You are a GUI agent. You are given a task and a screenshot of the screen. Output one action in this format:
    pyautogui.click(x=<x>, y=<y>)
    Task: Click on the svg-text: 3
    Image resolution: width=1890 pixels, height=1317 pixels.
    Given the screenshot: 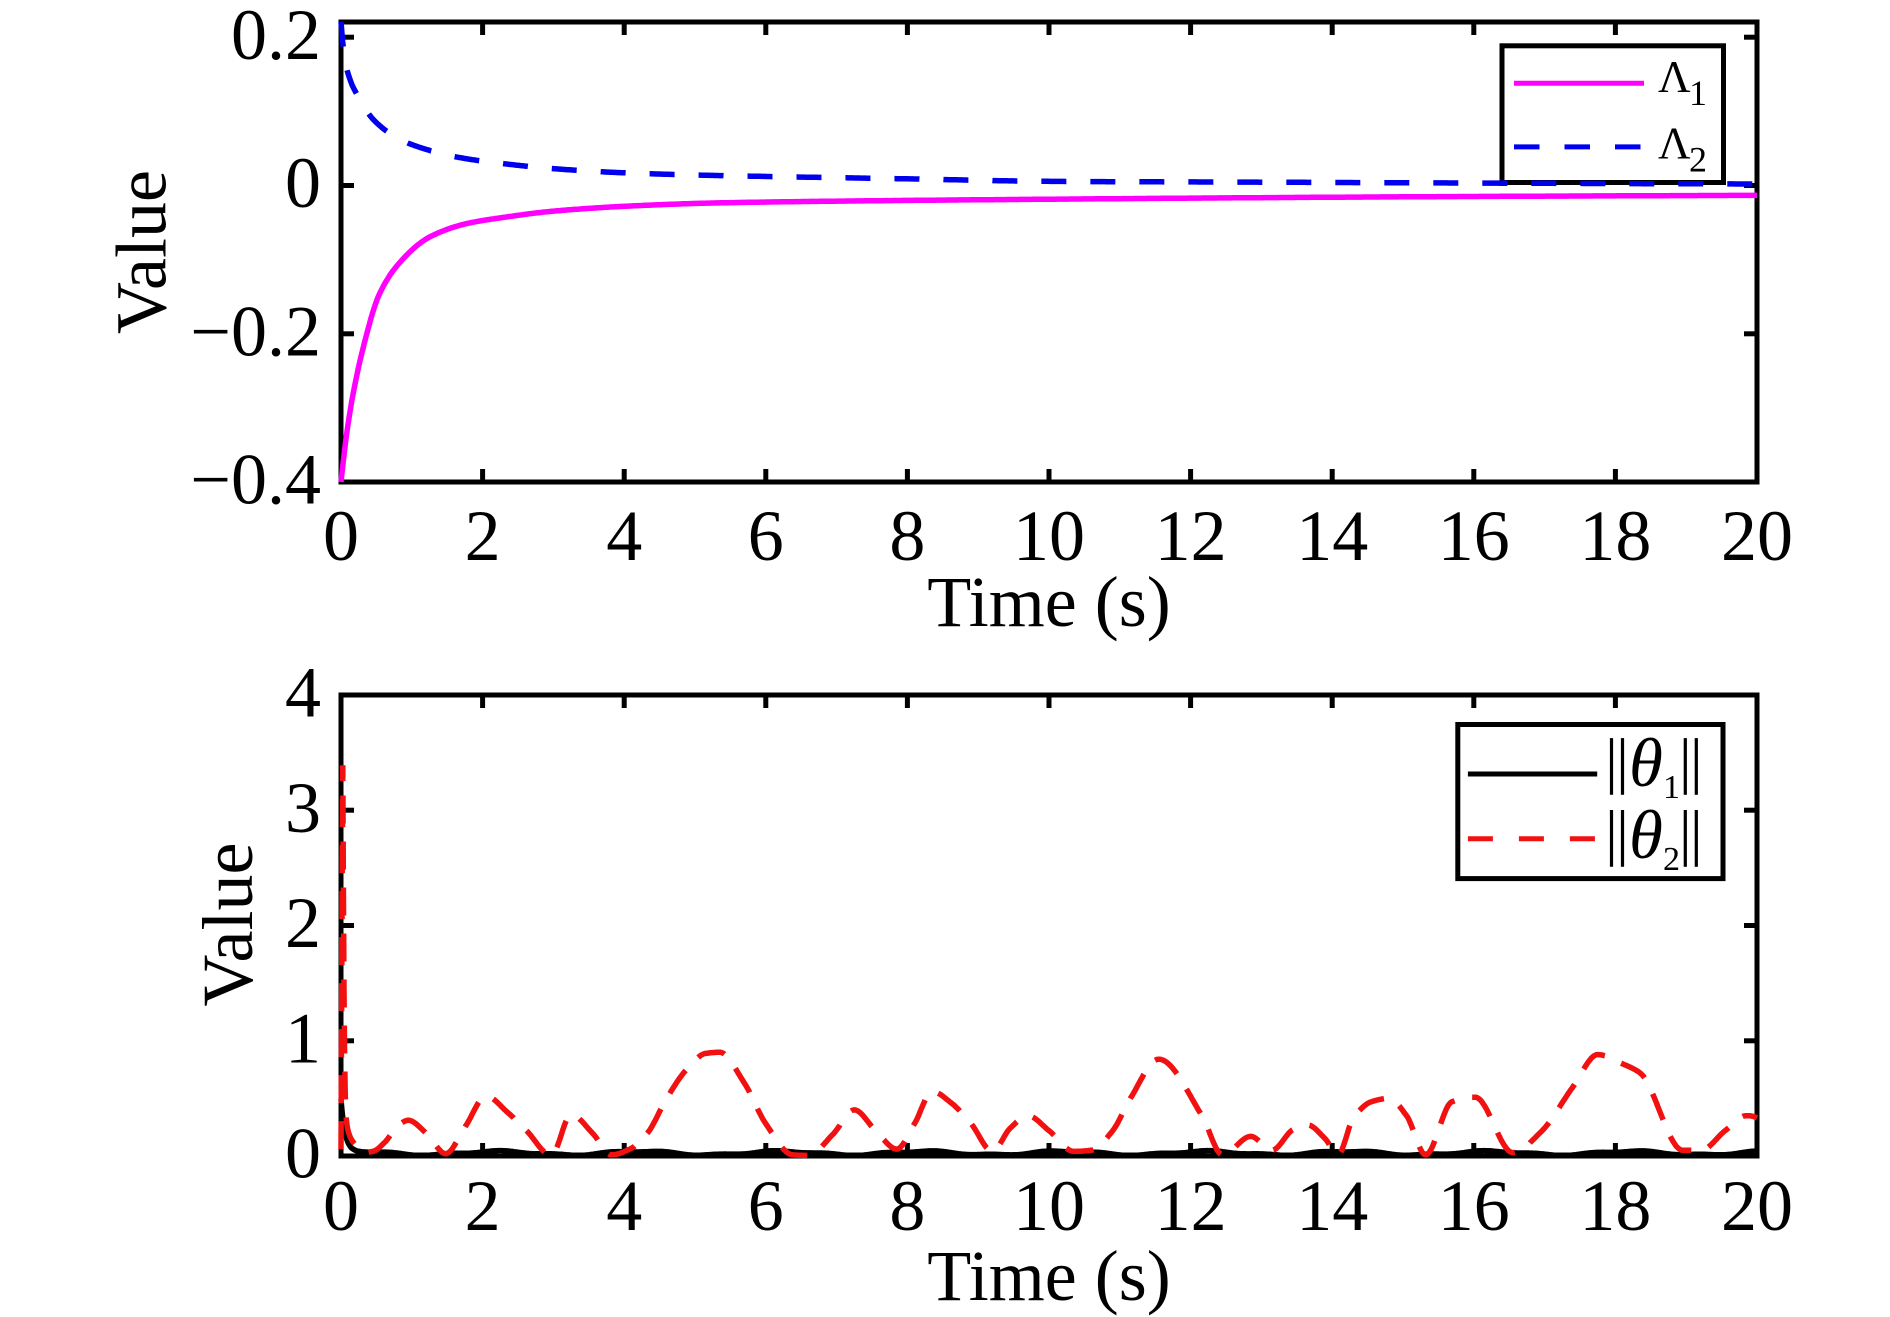 What is the action you would take?
    pyautogui.click(x=303, y=808)
    